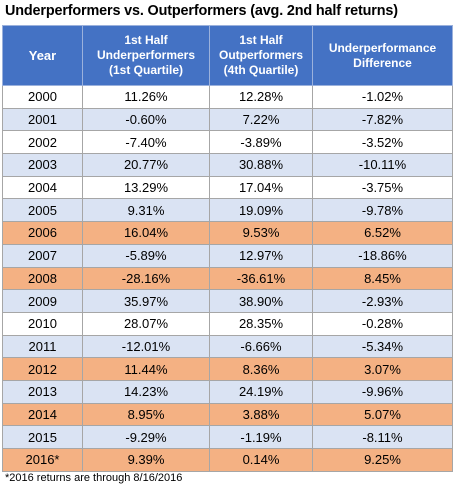  Describe the element at coordinates (42, 346) in the screenshot. I see `cell-year: 2011` at that location.